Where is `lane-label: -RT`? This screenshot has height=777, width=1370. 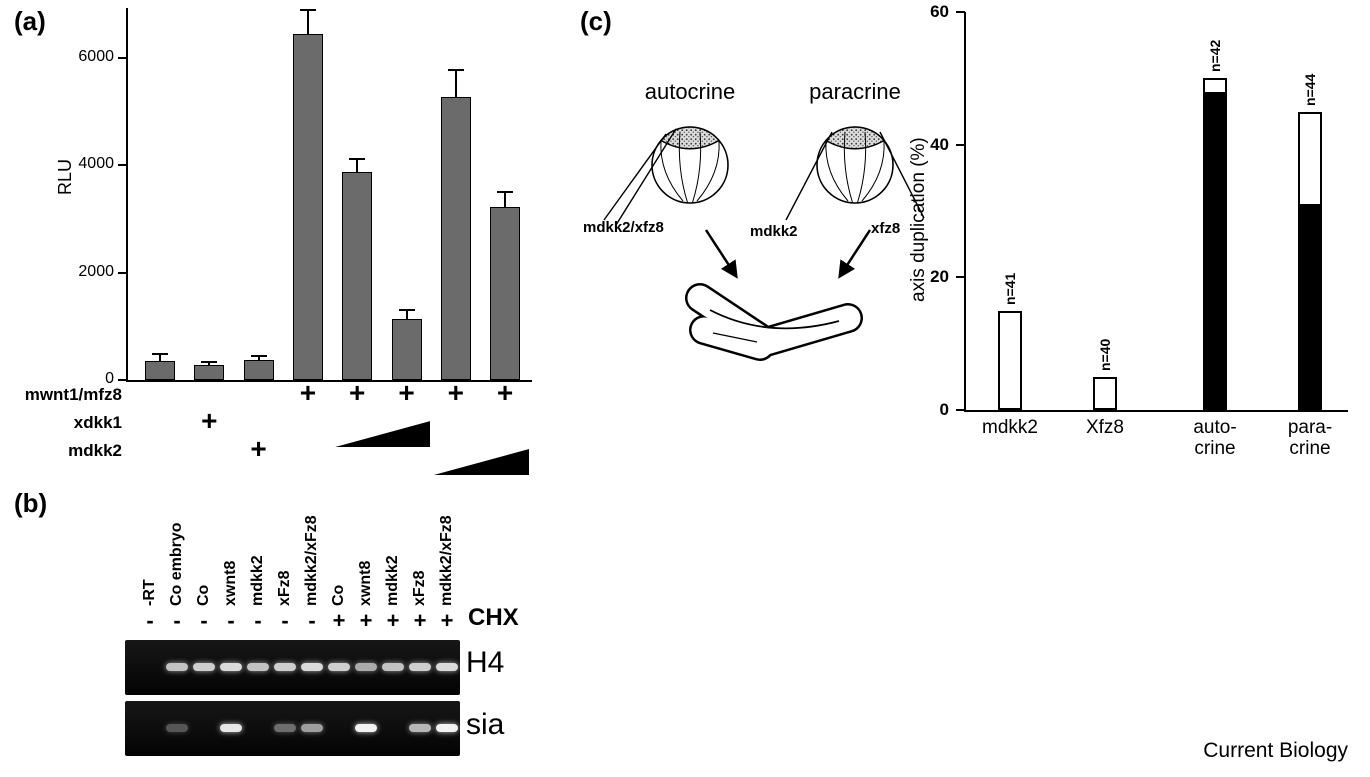 lane-label: -RT is located at coordinates (149, 592).